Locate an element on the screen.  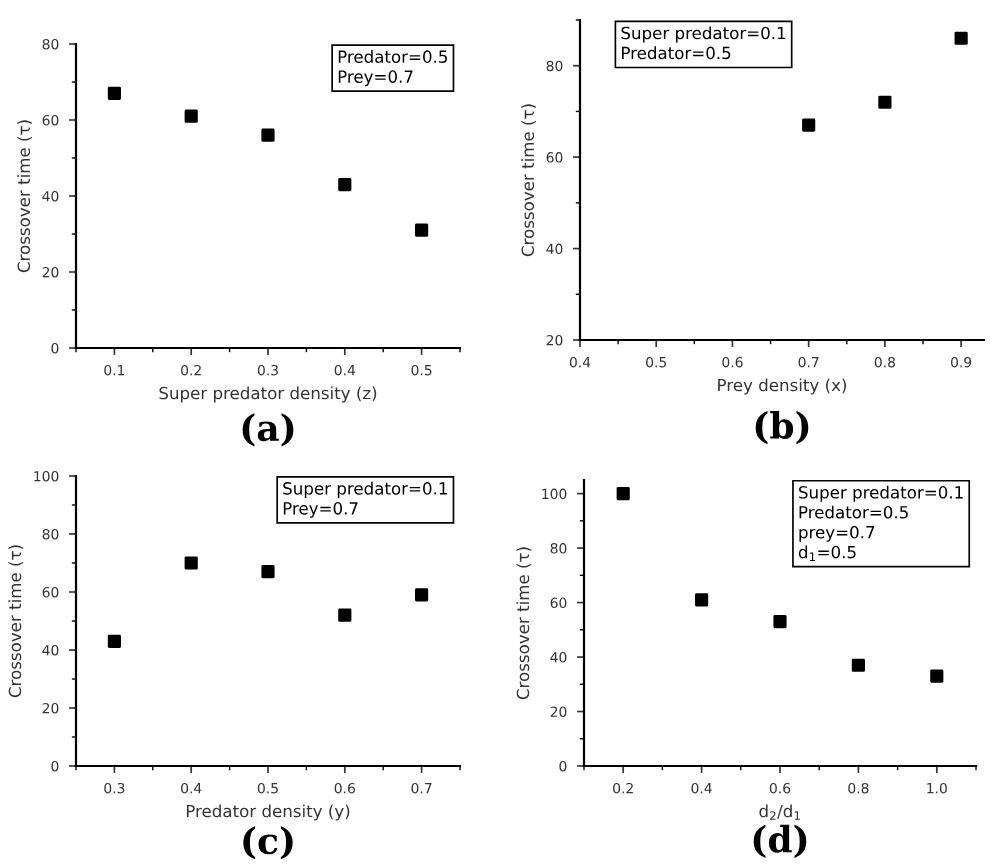
text: (a) is located at coordinates (268, 430).